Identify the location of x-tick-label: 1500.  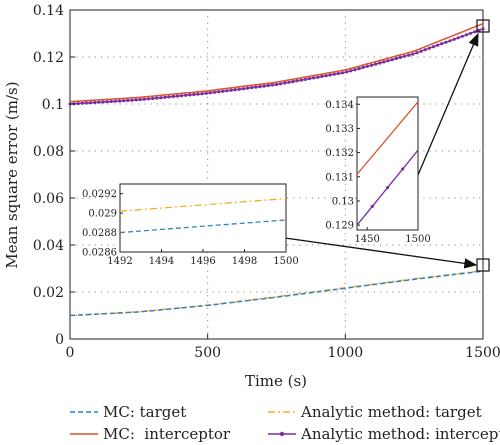
(482, 353).